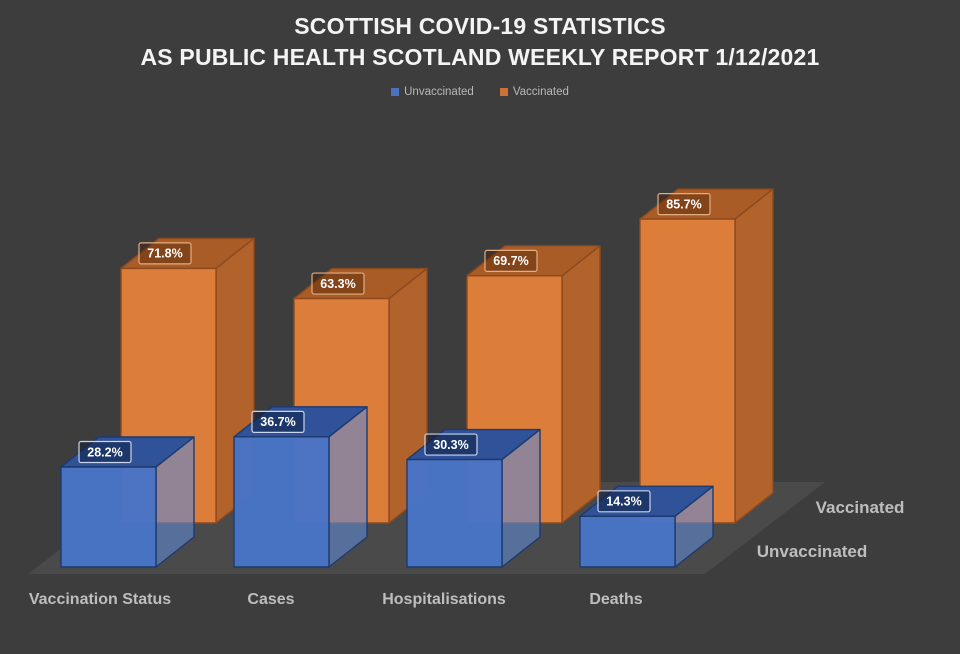 This screenshot has height=654, width=960. Describe the element at coordinates (439, 92) in the screenshot. I see `legend-label-unvaccinated: Unvaccinated` at that location.